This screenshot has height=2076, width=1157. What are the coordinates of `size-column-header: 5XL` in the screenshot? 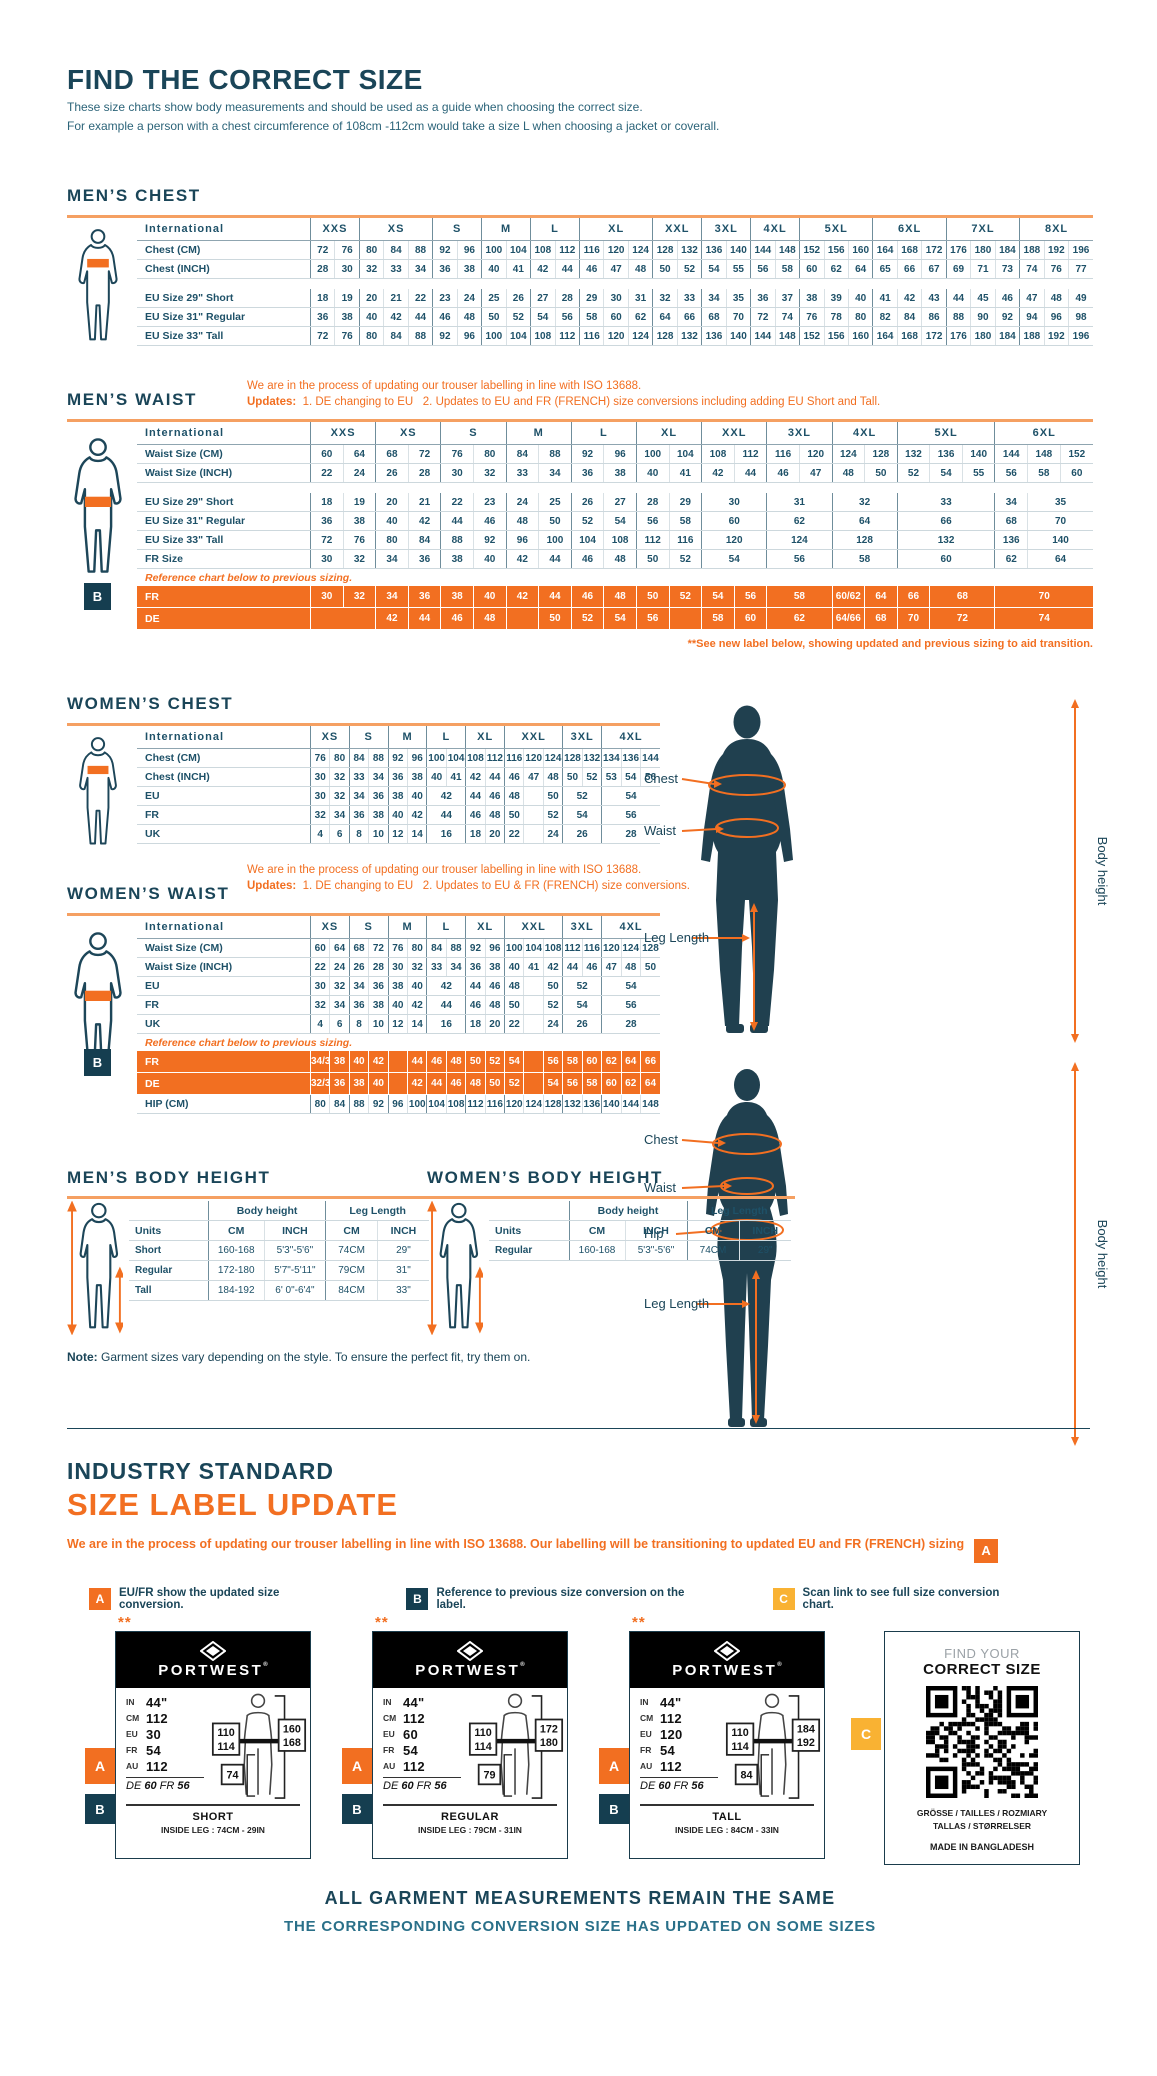 It's located at (836, 229).